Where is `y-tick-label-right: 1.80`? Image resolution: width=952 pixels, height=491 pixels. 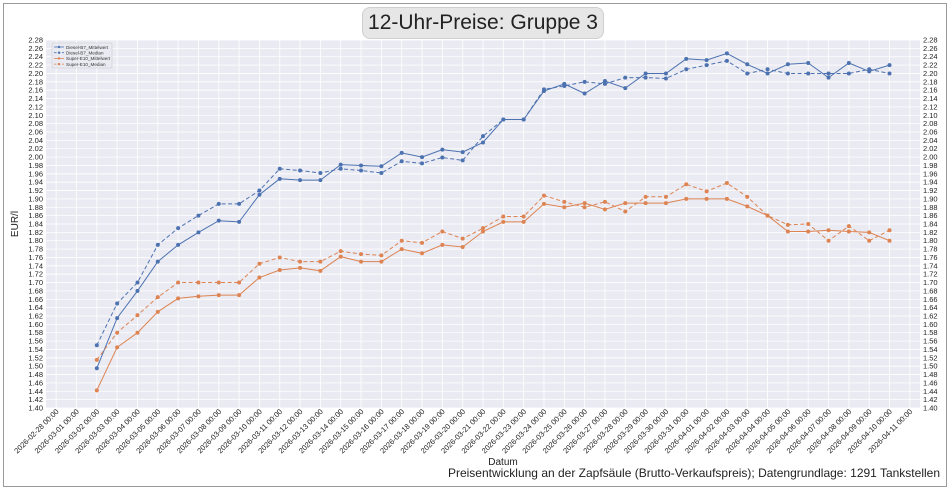 y-tick-label-right: 1.80 is located at coordinates (930, 240).